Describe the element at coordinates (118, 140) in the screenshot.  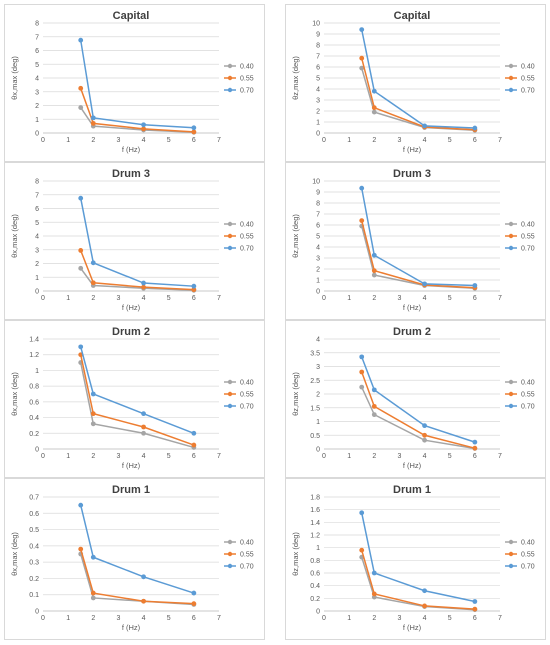
I see `x-tick-label: 3` at that location.